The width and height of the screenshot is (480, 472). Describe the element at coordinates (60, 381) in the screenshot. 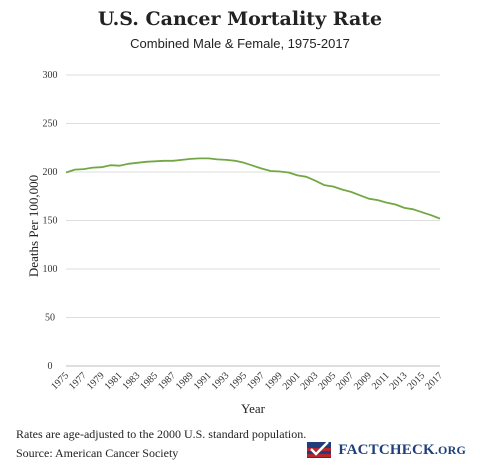

I see `x-tick-label: 1975` at that location.